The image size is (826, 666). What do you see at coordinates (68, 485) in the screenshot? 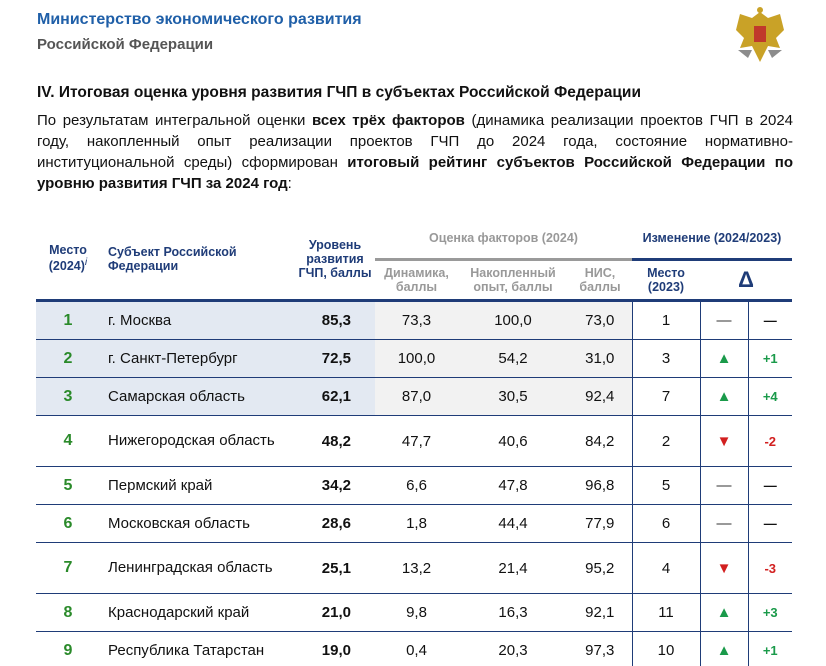
I see `rank-cell: 5` at bounding box center [68, 485].